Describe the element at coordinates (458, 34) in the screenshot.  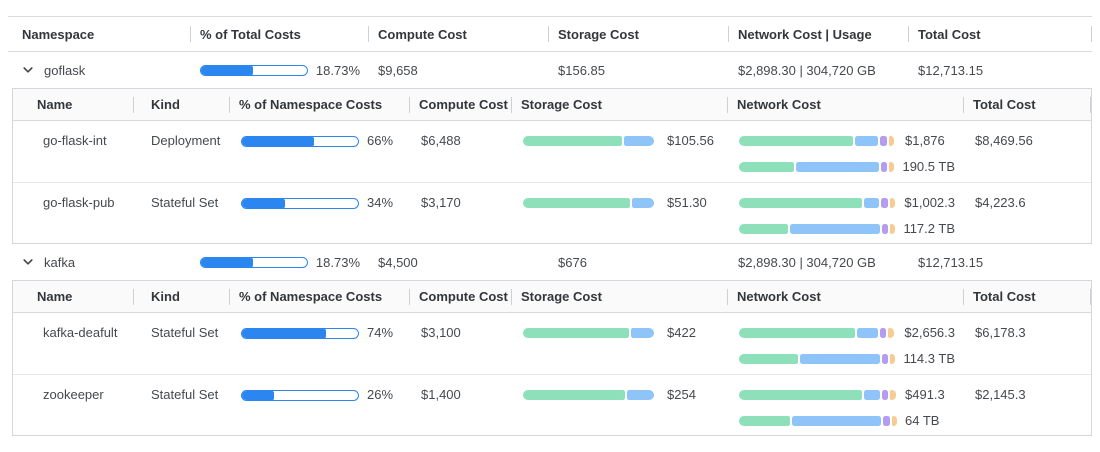
I see `col-compute-cost: Compute Cost` at that location.